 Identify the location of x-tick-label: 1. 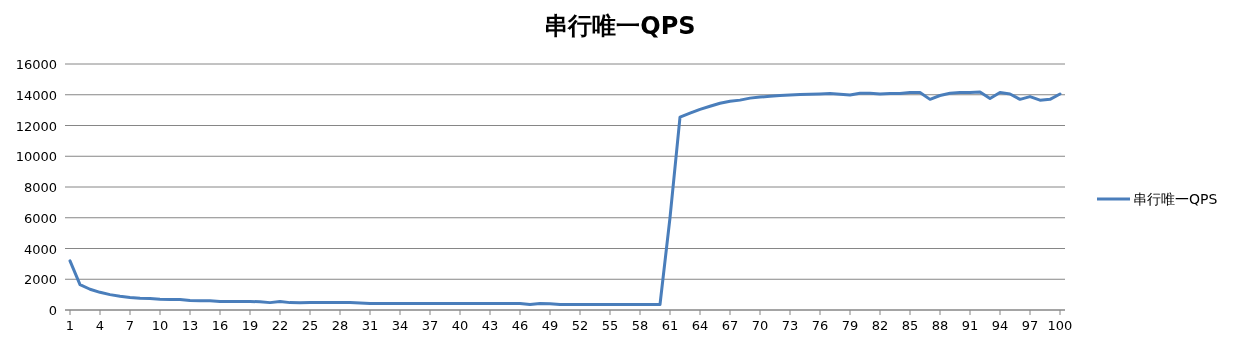
(70, 325).